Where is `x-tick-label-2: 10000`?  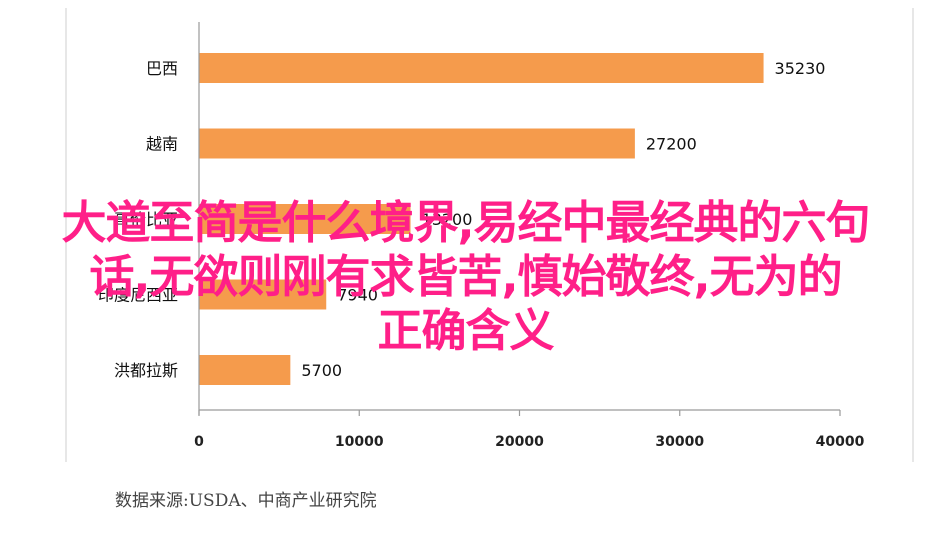 x-tick-label-2: 10000 is located at coordinates (359, 442).